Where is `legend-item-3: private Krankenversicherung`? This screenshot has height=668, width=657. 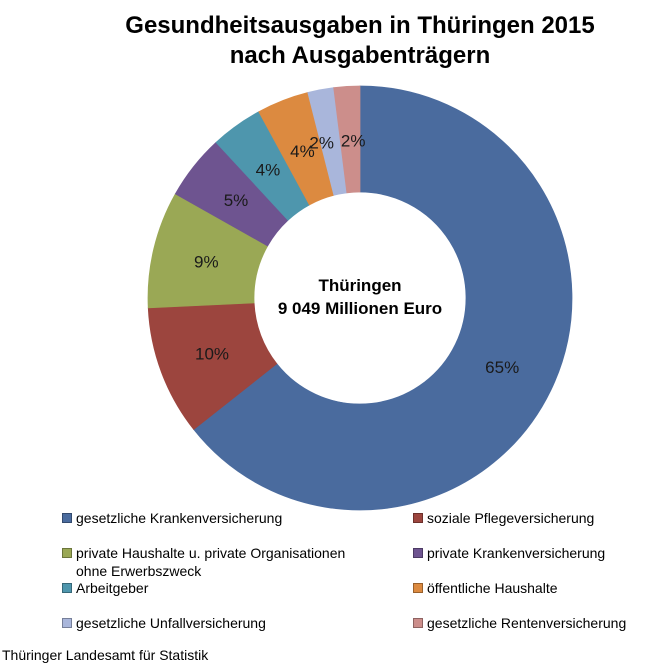
legend-item-3: private Krankenversicherung is located at coordinates (533, 562).